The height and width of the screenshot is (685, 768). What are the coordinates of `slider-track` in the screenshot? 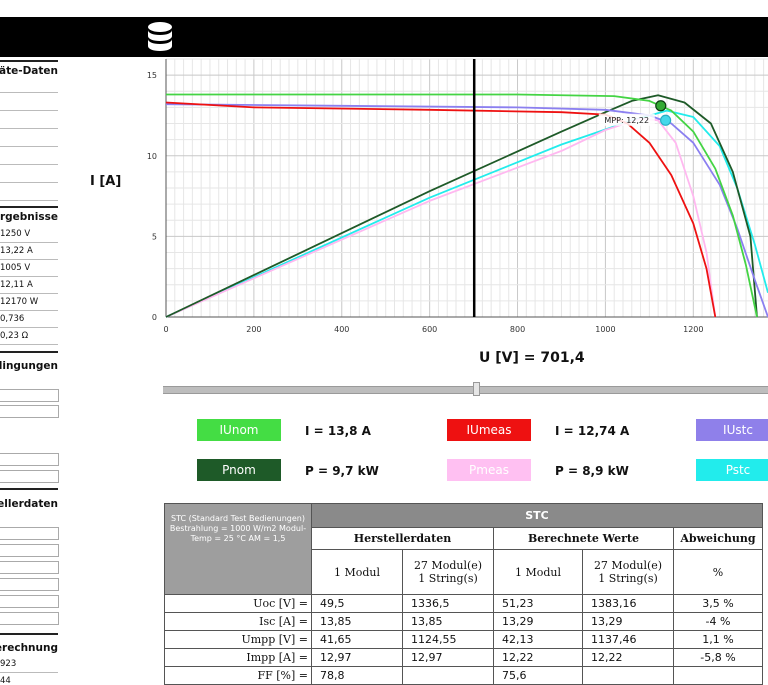 It's located at (465, 390).